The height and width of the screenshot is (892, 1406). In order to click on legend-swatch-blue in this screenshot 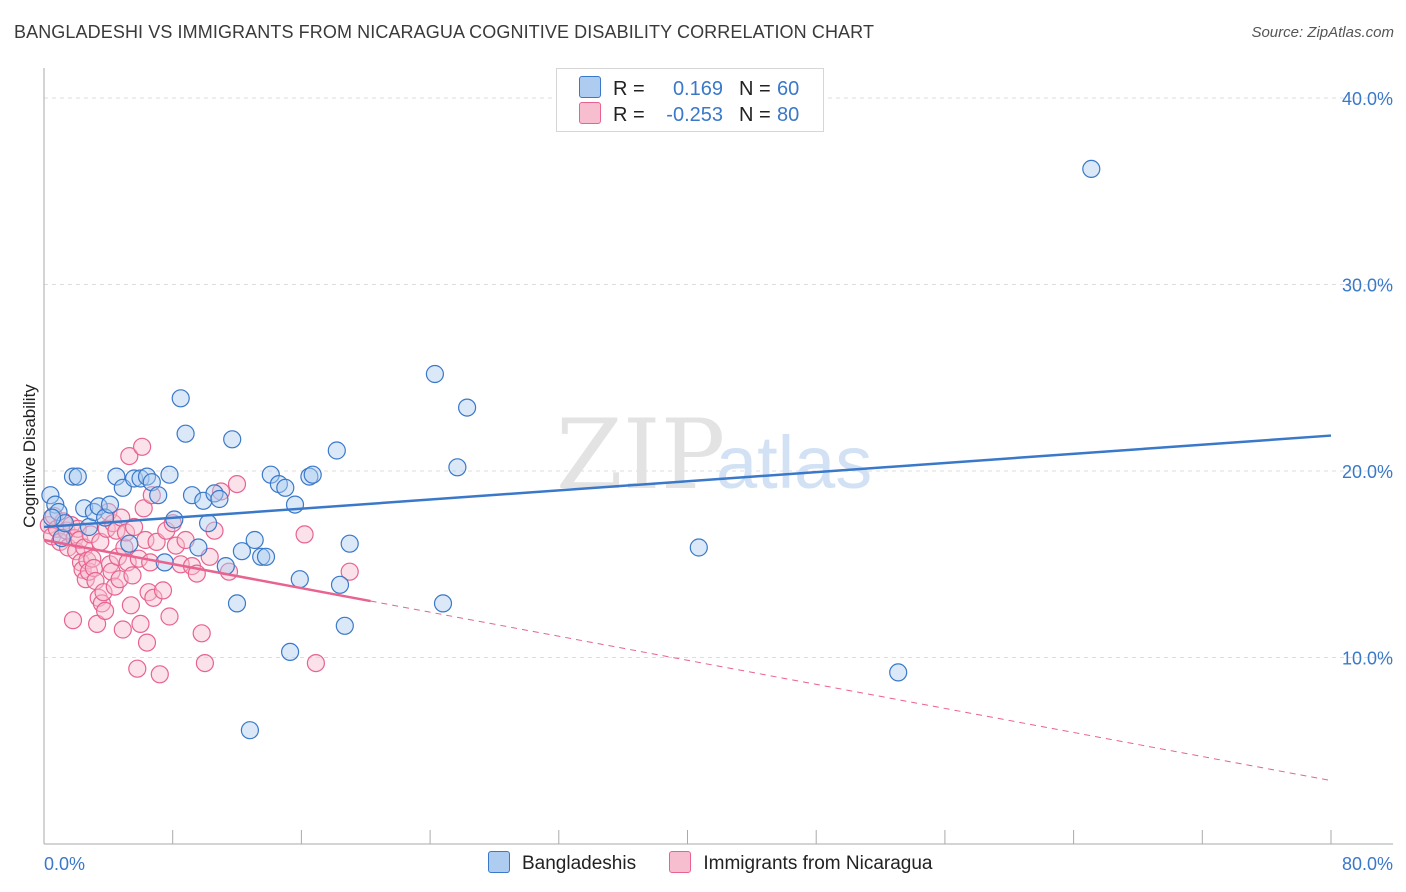, I will do `click(590, 87)`.